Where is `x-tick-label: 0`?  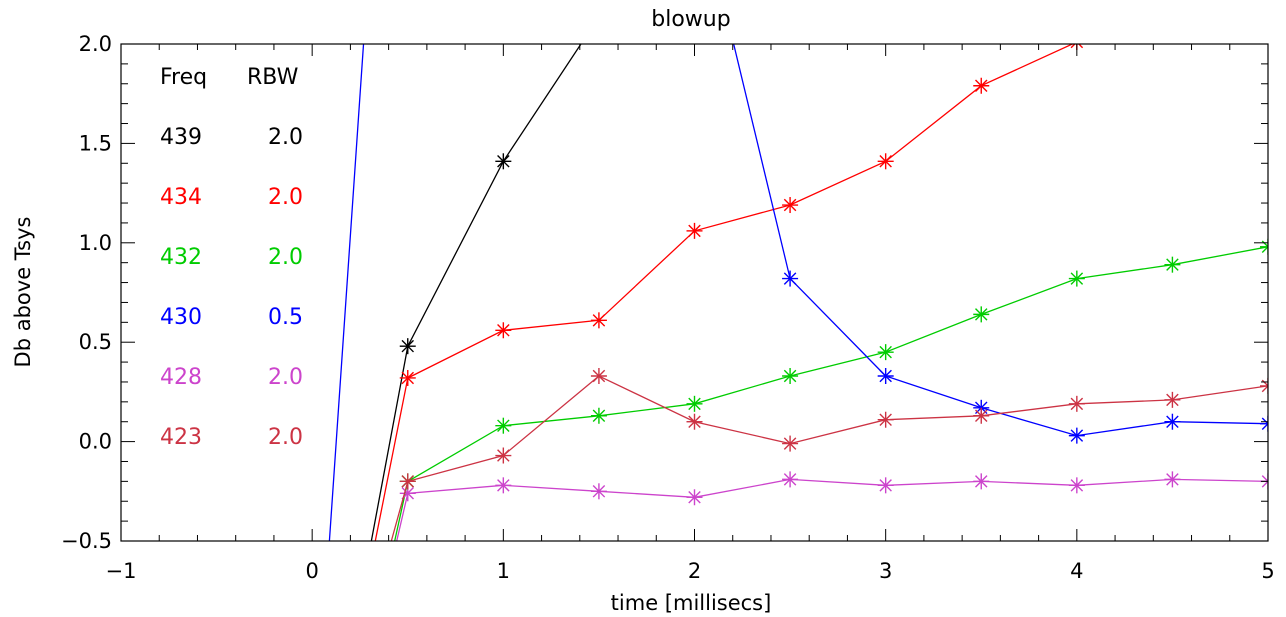
x-tick-label: 0 is located at coordinates (311, 571).